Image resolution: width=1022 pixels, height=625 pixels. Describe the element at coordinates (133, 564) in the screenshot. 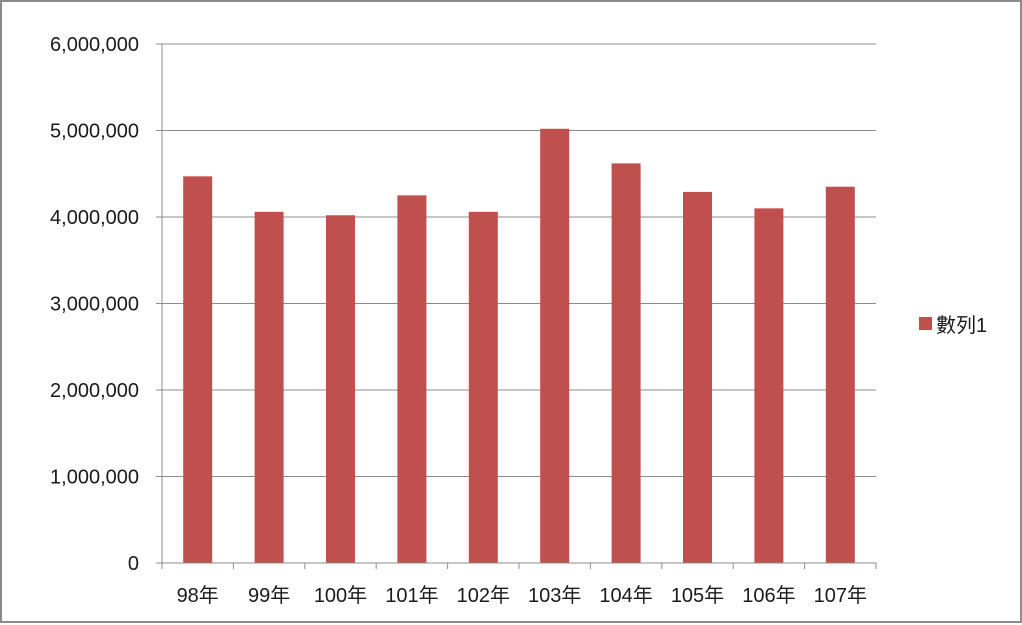

I see `y-tick-label: 0` at that location.